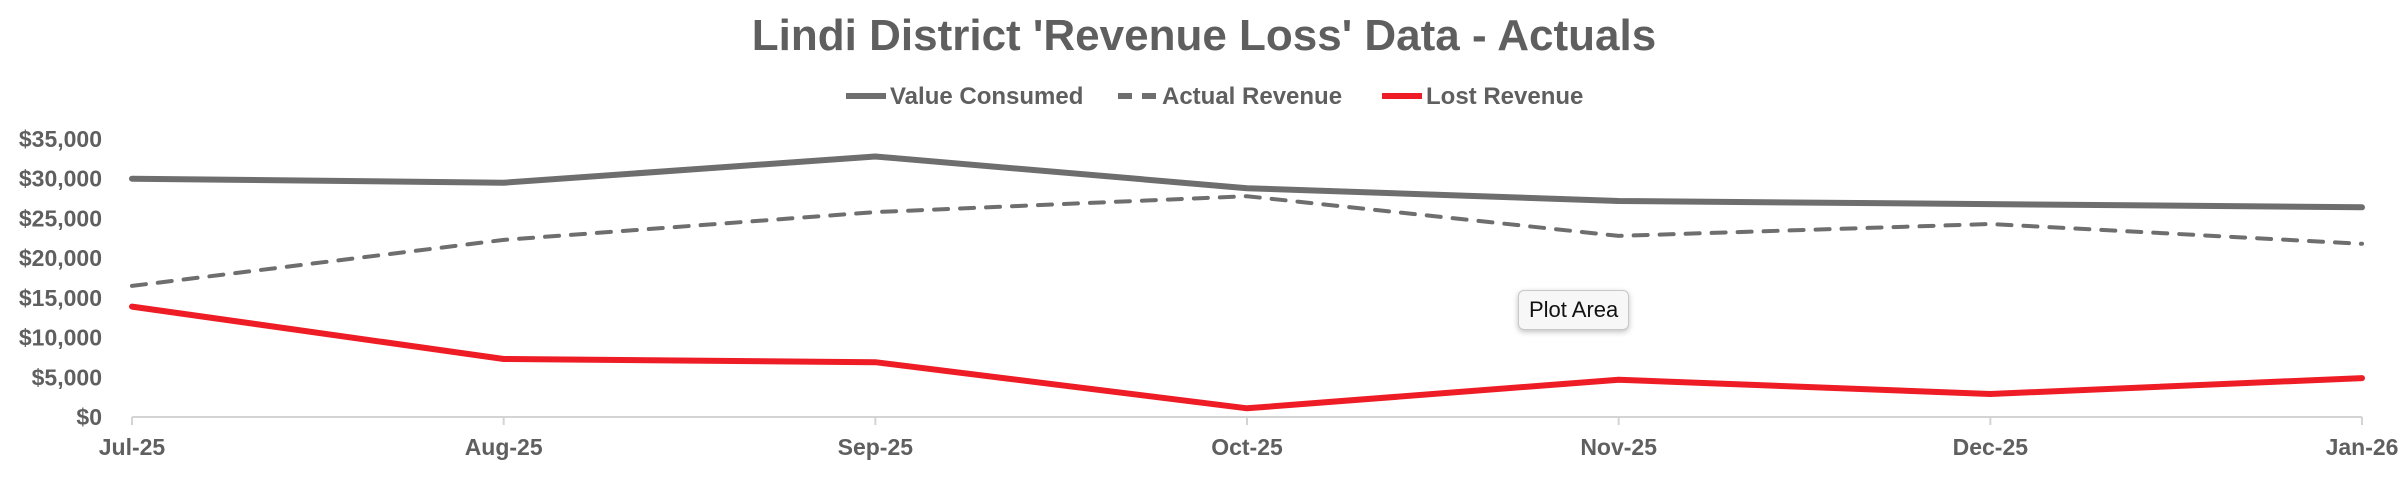  What do you see at coordinates (1991, 447) in the screenshot?
I see `x-tick-label: Dec-25` at bounding box center [1991, 447].